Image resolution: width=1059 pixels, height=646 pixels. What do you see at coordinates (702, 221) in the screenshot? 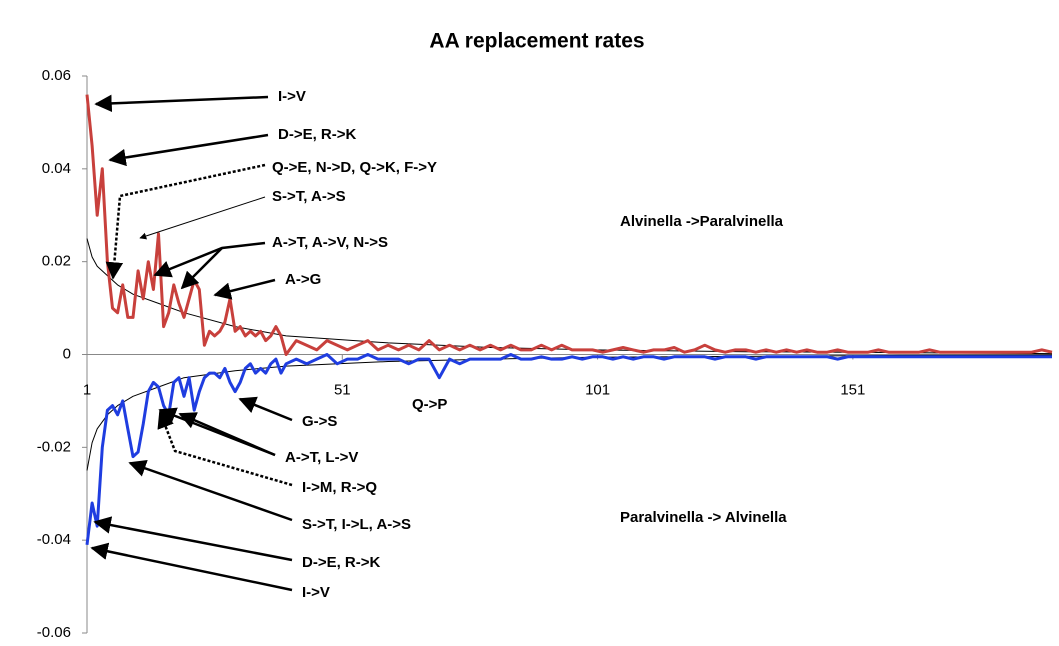
I see `annotation: Alvinella ->Paralvinella` at bounding box center [702, 221].